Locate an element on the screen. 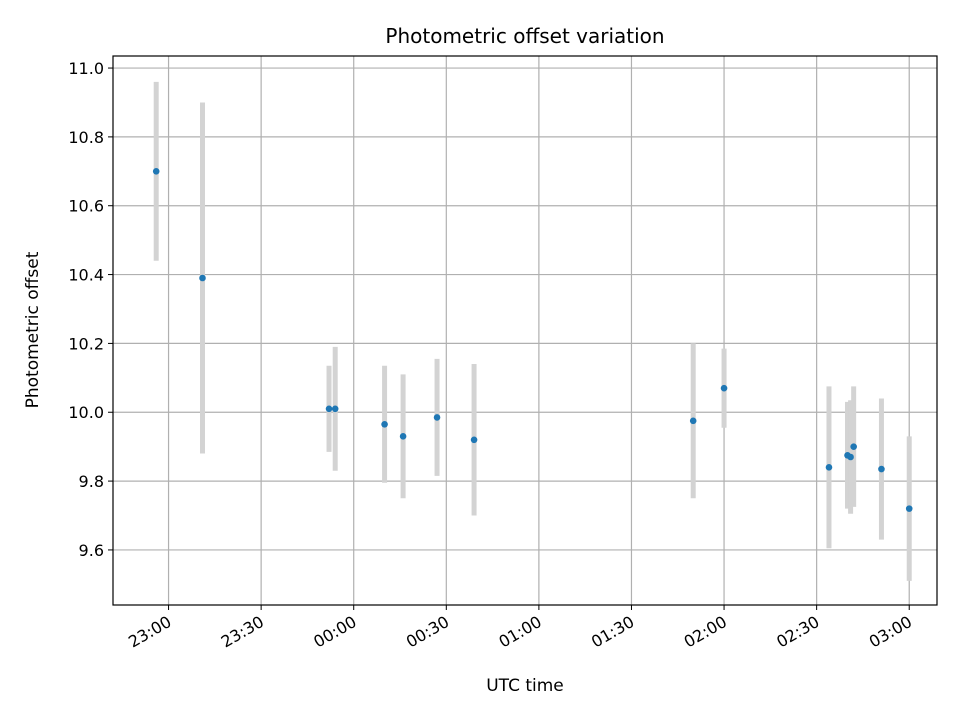  y-axis-label: Photometric offset is located at coordinates (33, 329).